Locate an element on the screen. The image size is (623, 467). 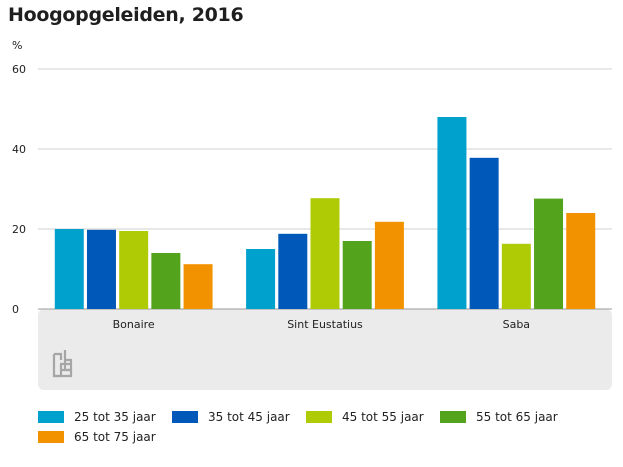
legend-label: 65 tot 75 jaar is located at coordinates (115, 437).